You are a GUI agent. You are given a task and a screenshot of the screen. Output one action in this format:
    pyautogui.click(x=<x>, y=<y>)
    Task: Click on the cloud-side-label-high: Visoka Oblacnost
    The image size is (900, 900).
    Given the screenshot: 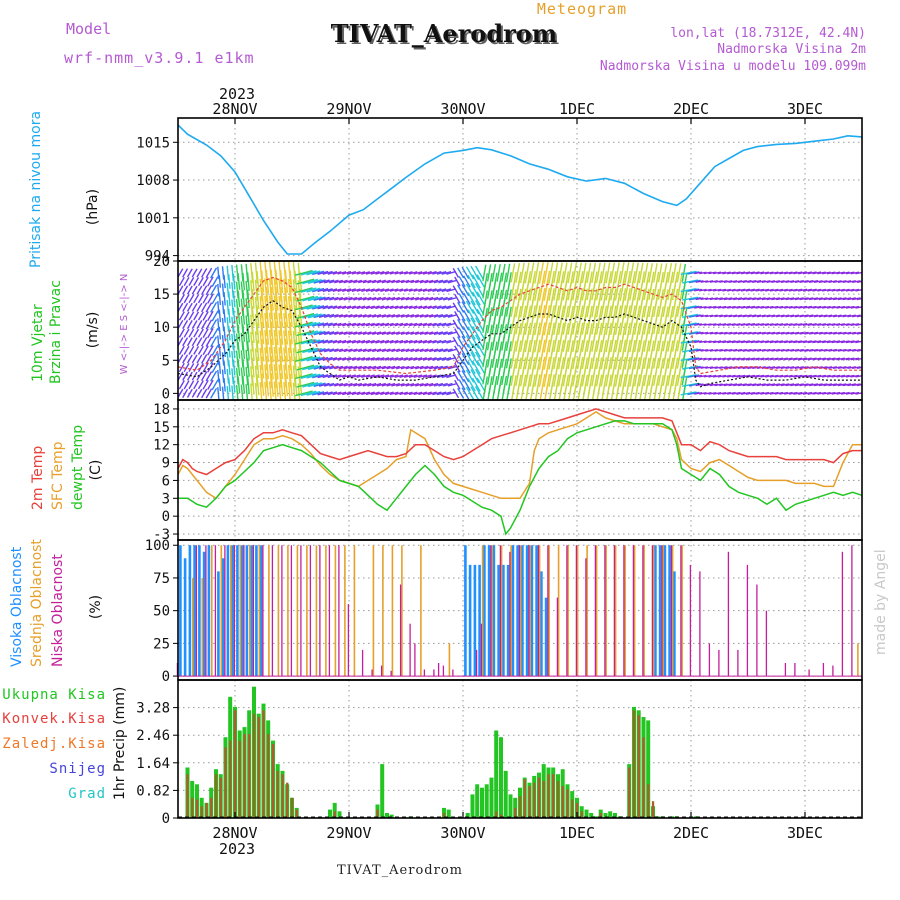 What is the action you would take?
    pyautogui.click(x=17, y=606)
    